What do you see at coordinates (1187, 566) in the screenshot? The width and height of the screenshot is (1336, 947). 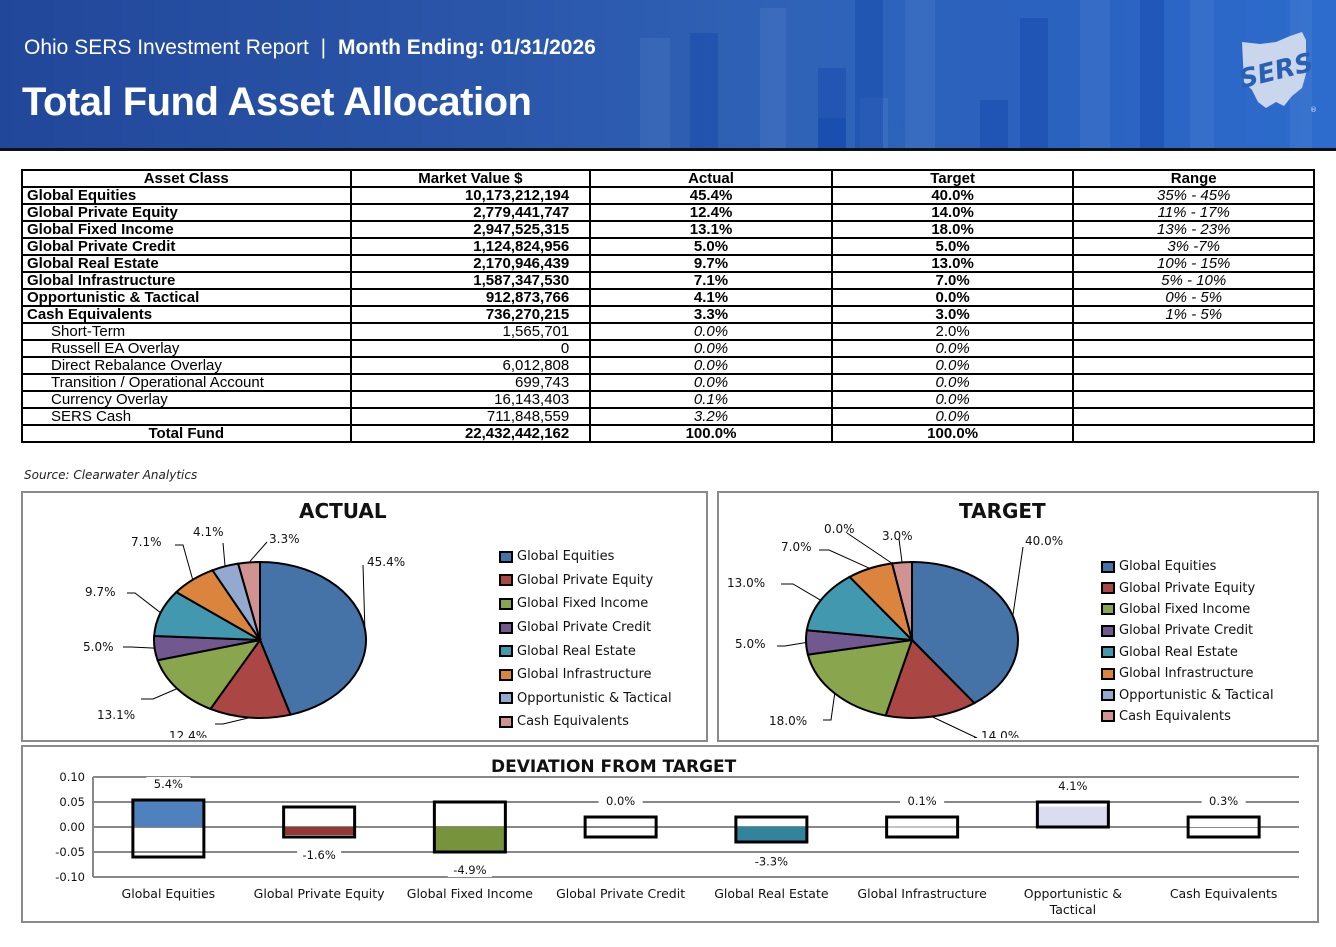 I see `legend-item: Global Equities` at bounding box center [1187, 566].